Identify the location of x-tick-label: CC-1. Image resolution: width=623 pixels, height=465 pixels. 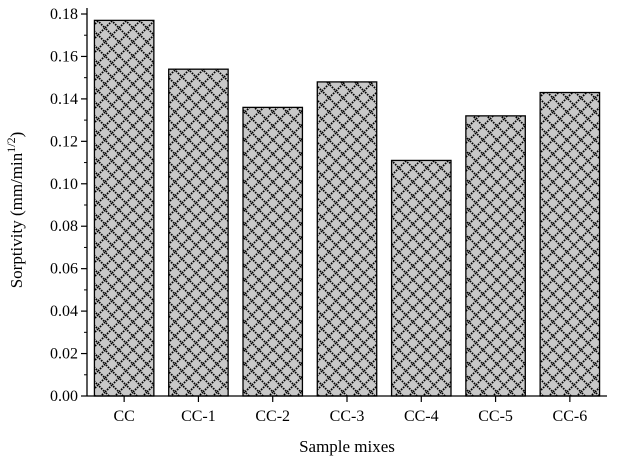
(198, 416).